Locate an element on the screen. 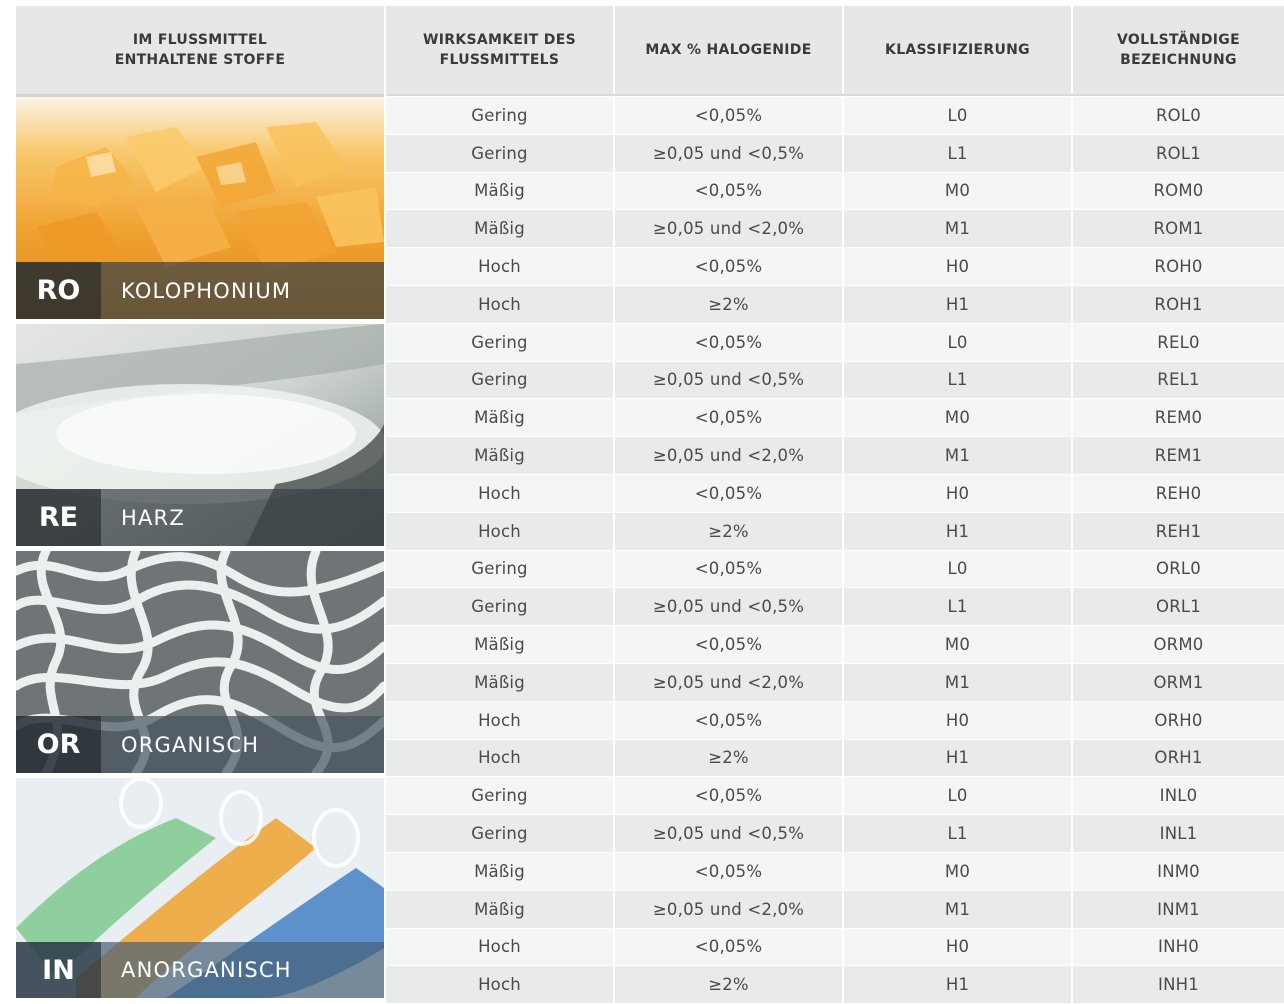 The width and height of the screenshot is (1284, 1004). material-name: KOLOPHONIUM is located at coordinates (242, 290).